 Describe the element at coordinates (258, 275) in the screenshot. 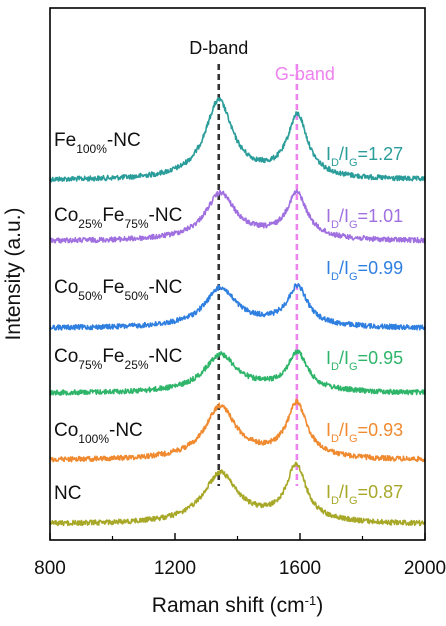

I see `reference-lines` at that location.